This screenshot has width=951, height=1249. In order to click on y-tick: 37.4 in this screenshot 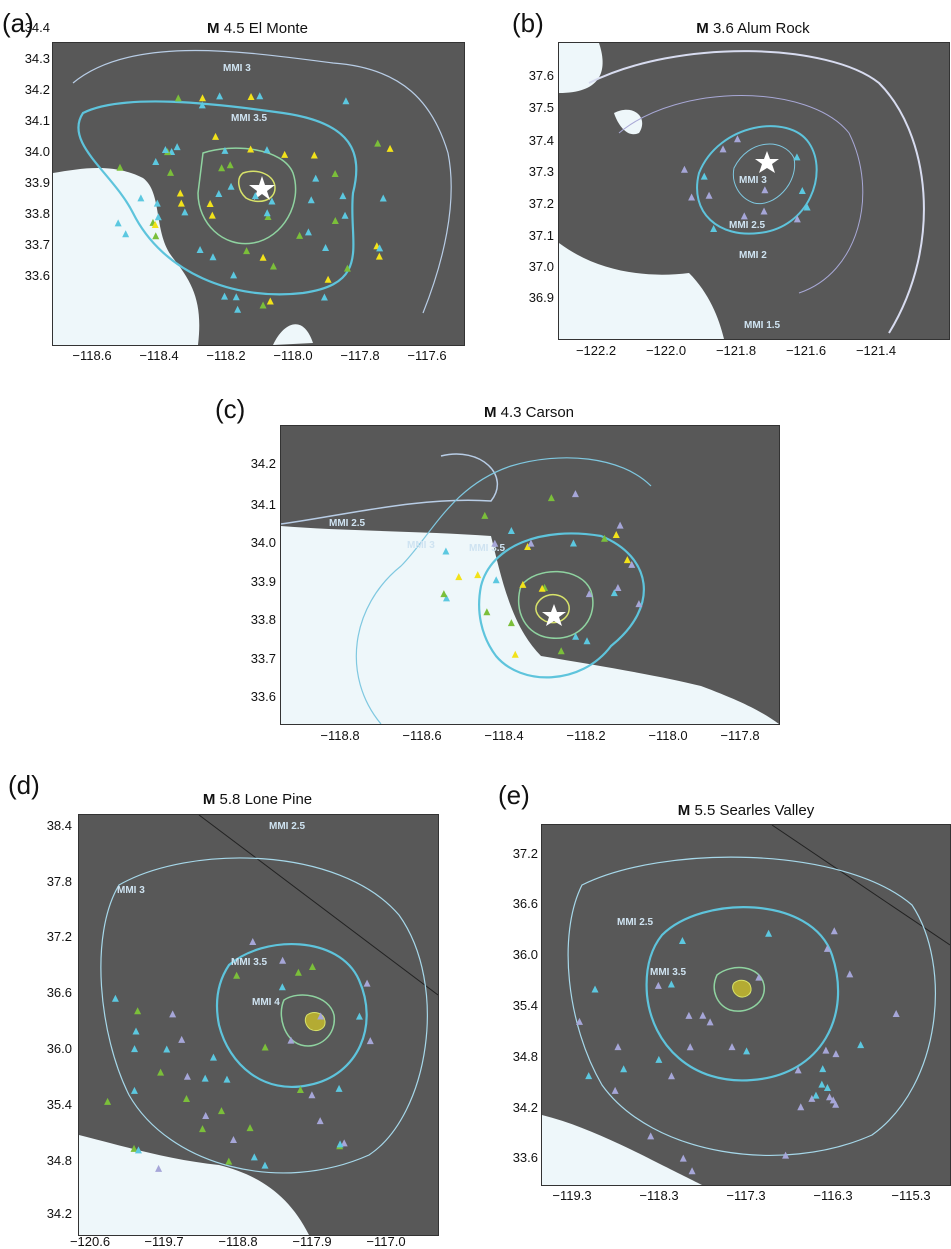, I will do `click(541, 140)`.